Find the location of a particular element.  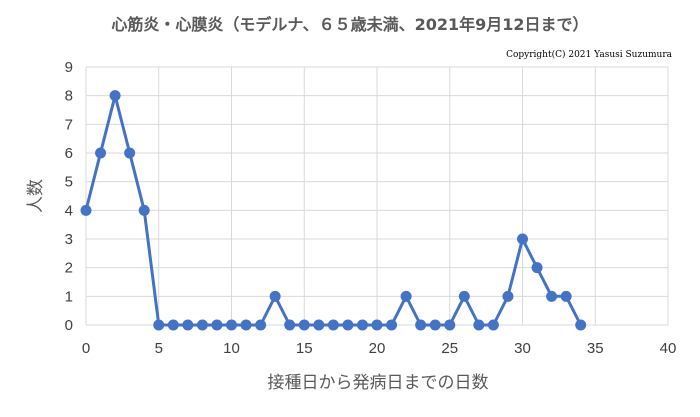

y-tick-label: 5 is located at coordinates (69, 182).